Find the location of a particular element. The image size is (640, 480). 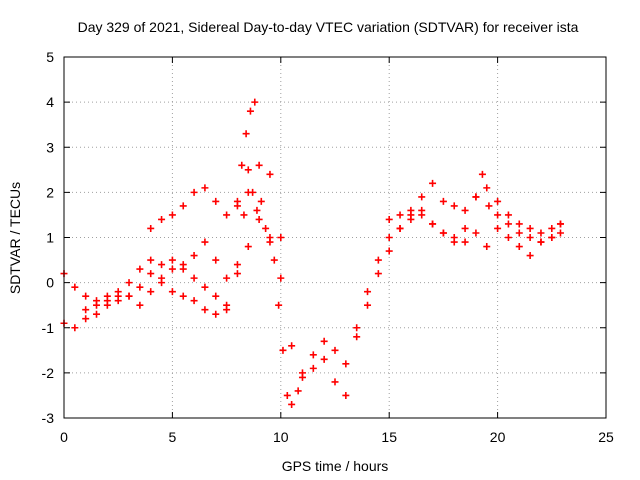

y-tick-label: 2 is located at coordinates (50, 192).